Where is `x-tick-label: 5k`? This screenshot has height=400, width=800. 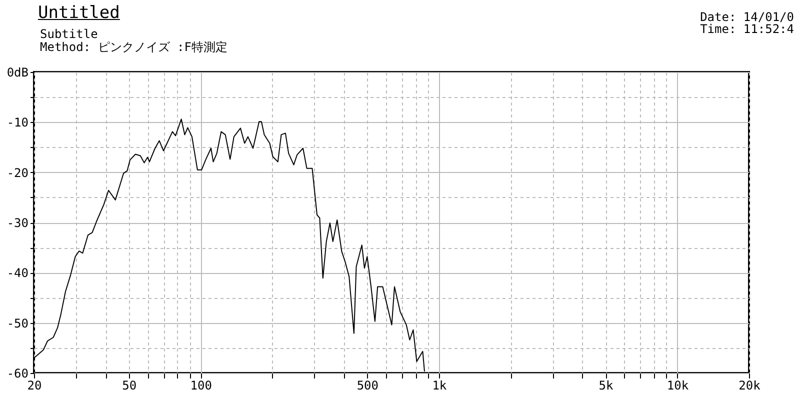
x-tick-label: 5k is located at coordinates (606, 385).